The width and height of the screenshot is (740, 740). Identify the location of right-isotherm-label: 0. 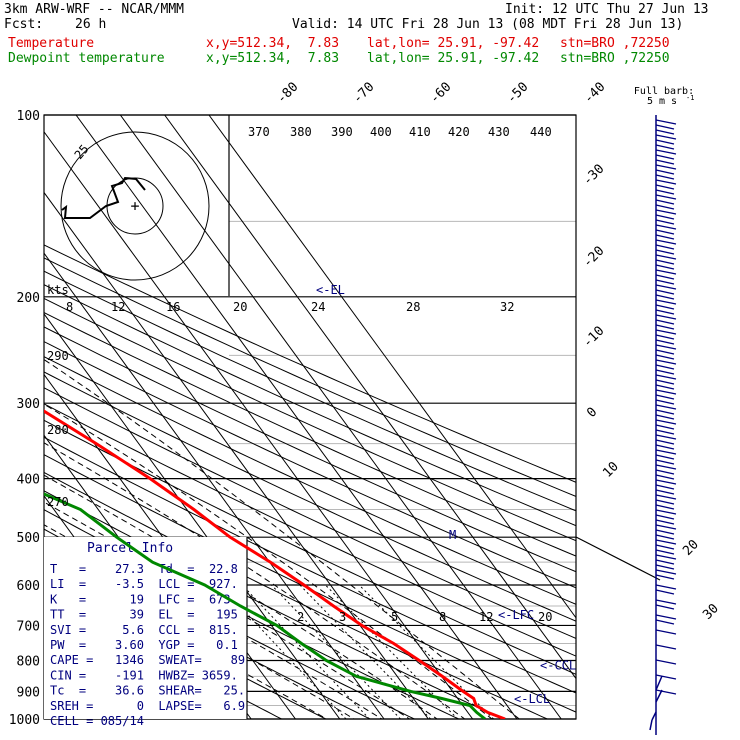
(592, 413).